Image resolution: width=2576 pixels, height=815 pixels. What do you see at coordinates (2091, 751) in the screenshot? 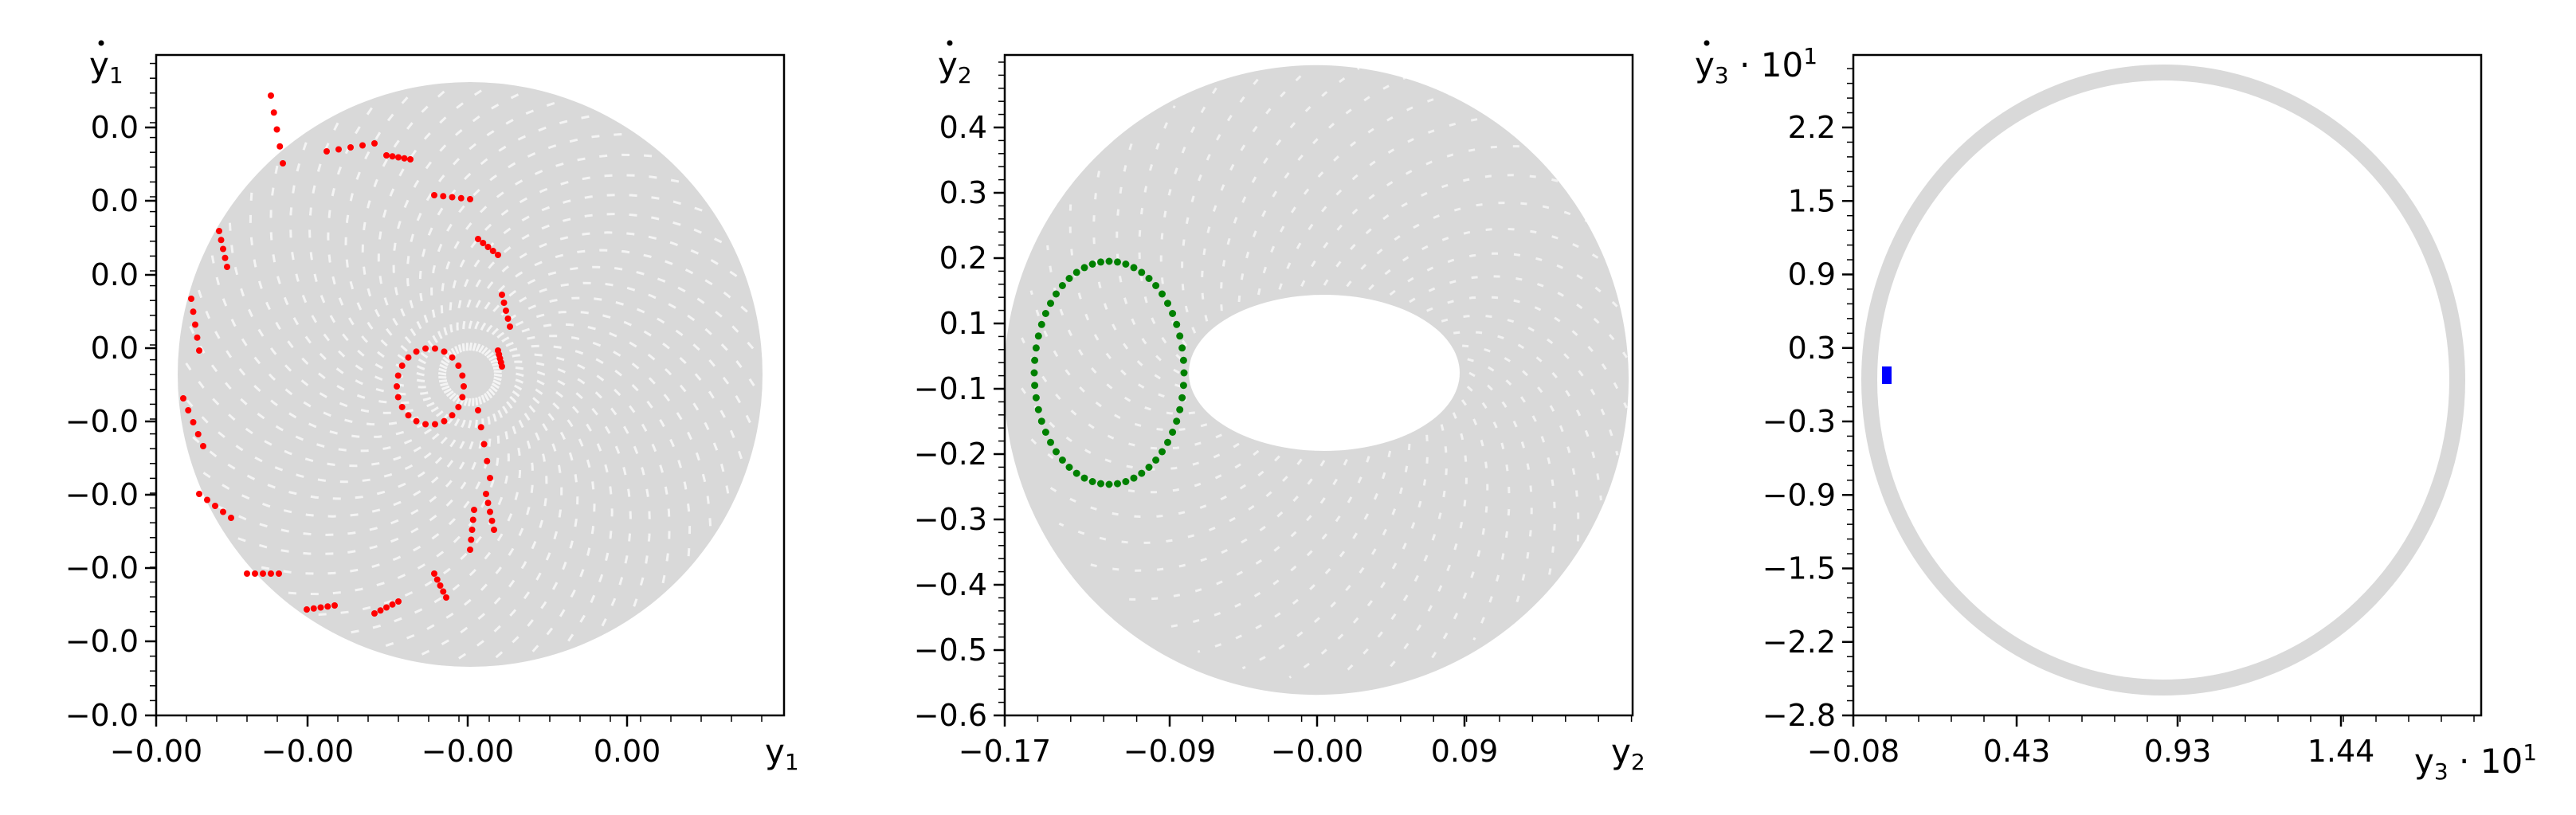
I see `panel-3-x-tick-labels: −0.08 0.43 0.93 1.44` at bounding box center [2091, 751].